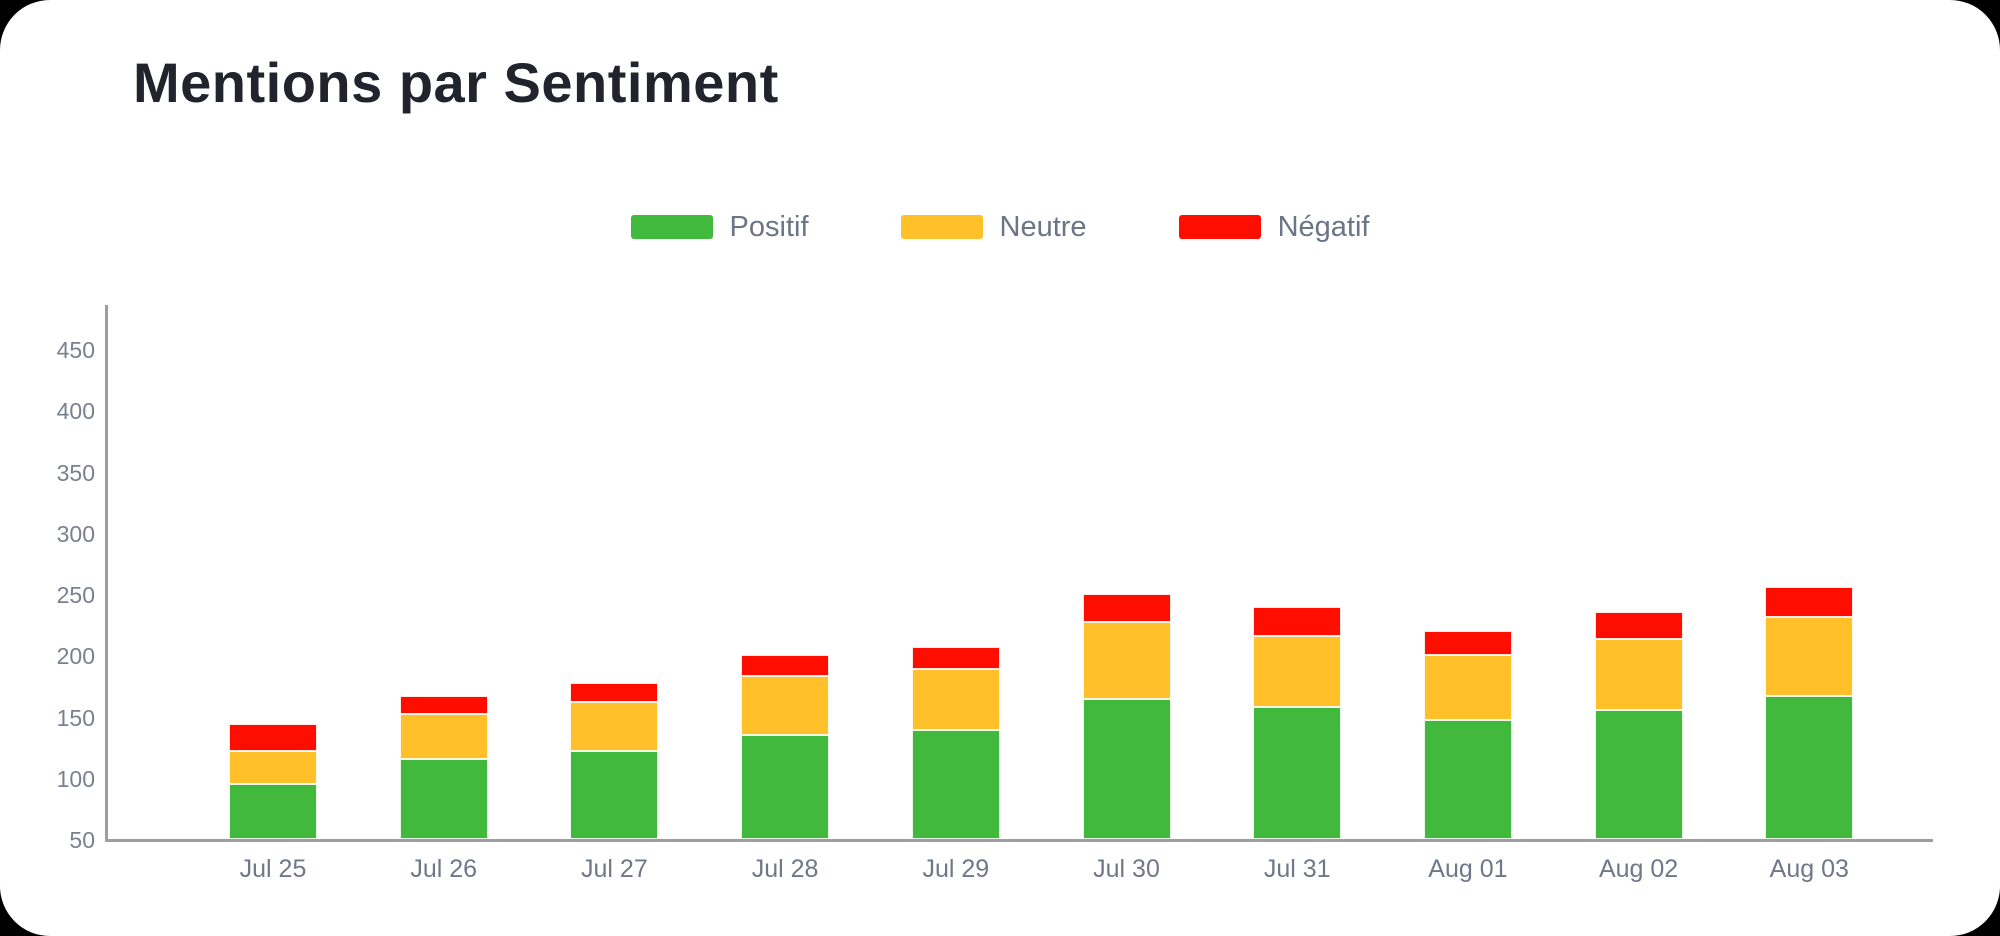  What do you see at coordinates (1638, 869) in the screenshot?
I see `x-axis-label-aug-02: Aug 02` at bounding box center [1638, 869].